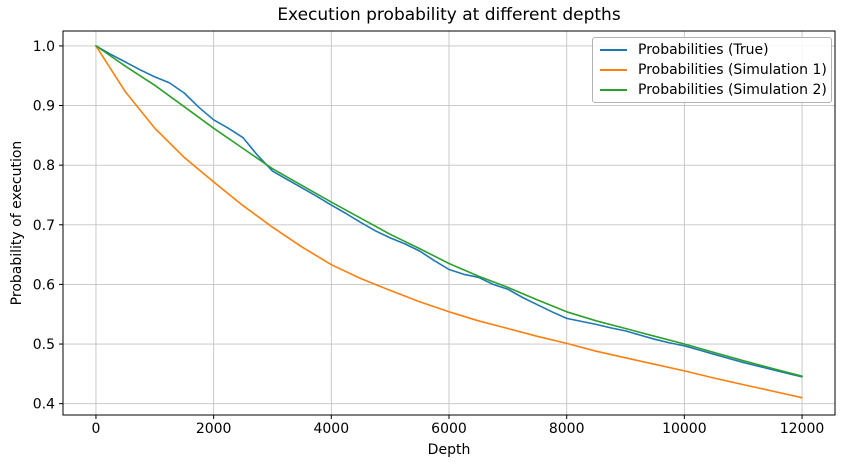  I want to click on legend-label-simulation-1: Probabilities (Simulation 1), so click(732, 70).